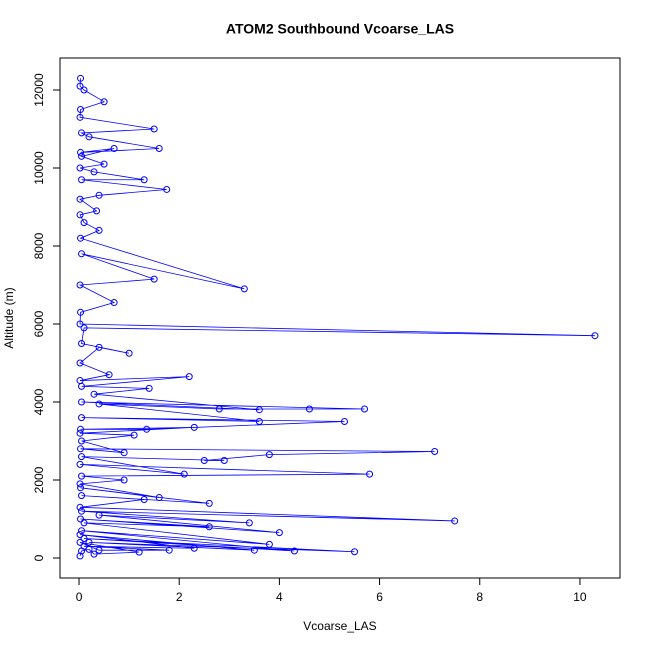 This screenshot has width=650, height=655. Describe the element at coordinates (39, 90) in the screenshot. I see `y-tick-label: 12000` at that location.